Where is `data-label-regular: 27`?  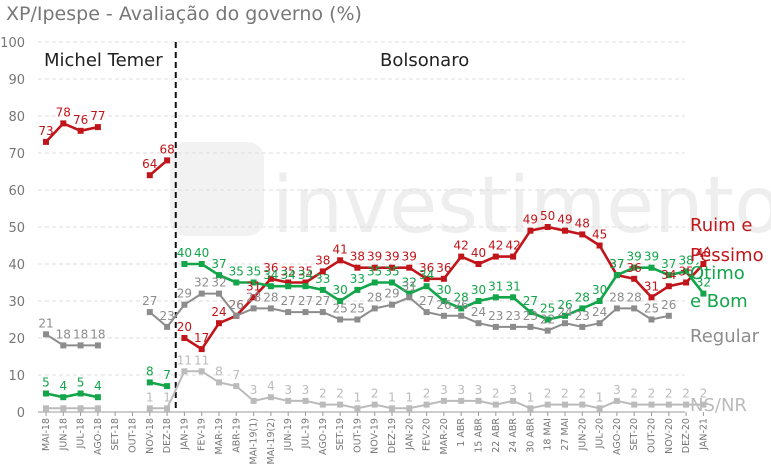 data-label-regular: 27 is located at coordinates (149, 301).